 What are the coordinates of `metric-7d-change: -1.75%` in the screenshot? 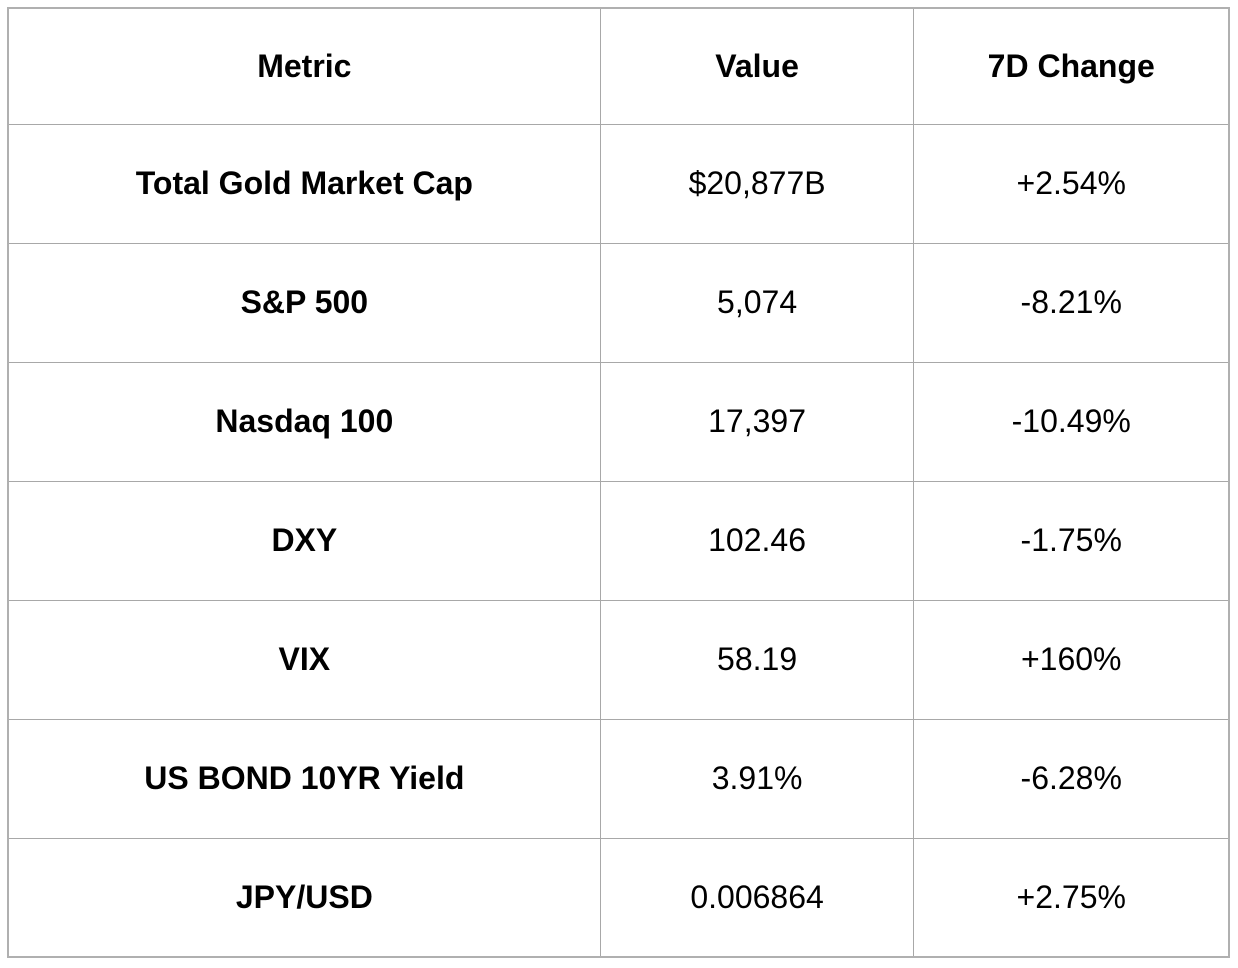 It's located at (1071, 540).